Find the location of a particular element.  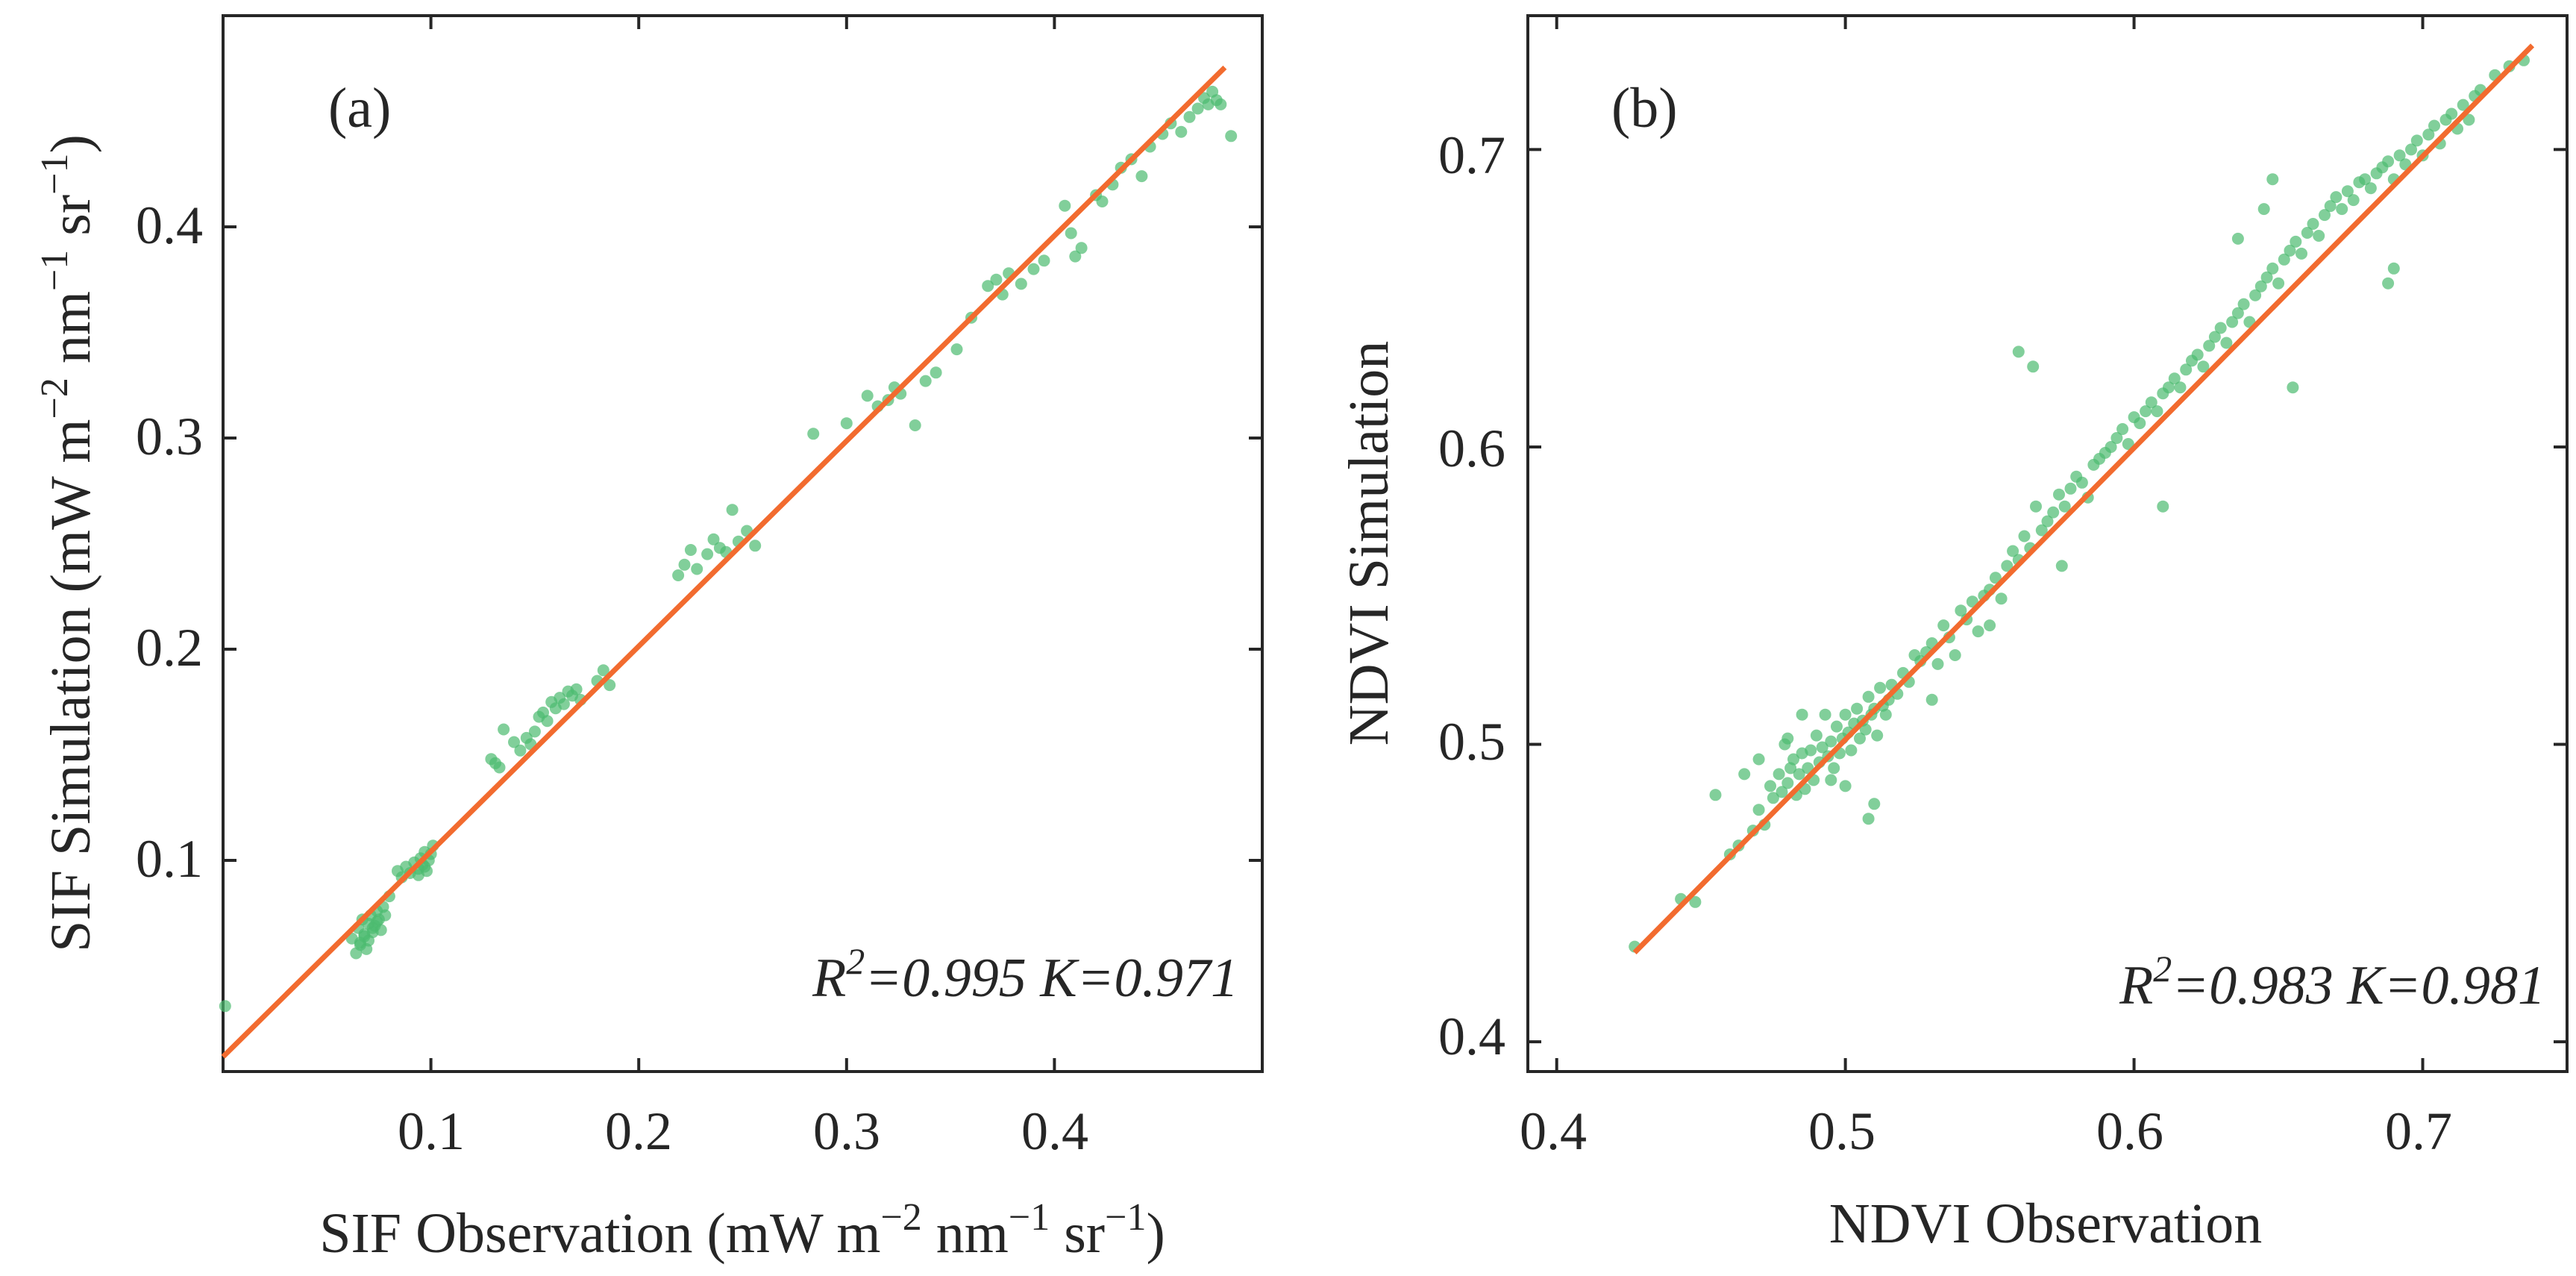

panel-a-x-tick-label: 0.4 is located at coordinates (1054, 1131).